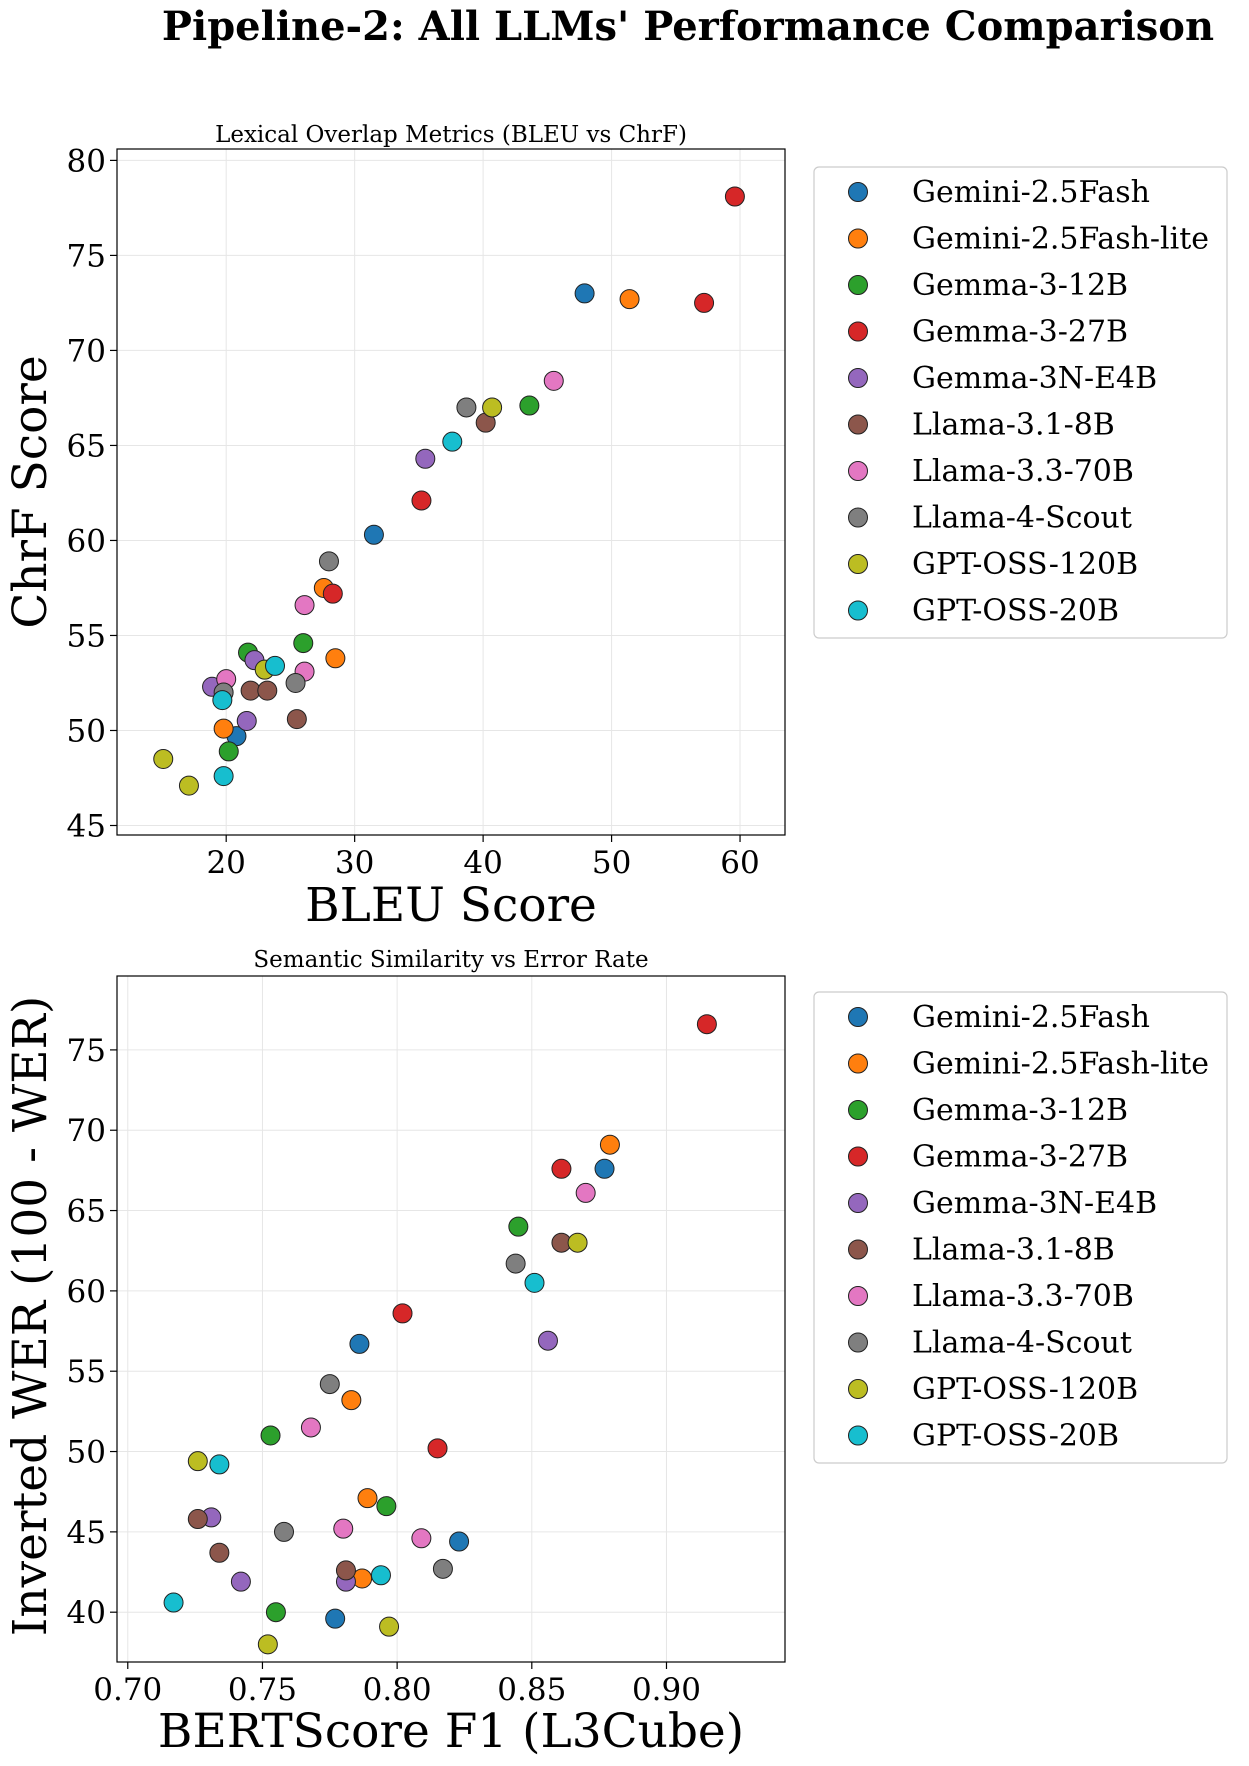 This screenshot has height=1766, width=1249. Describe the element at coordinates (451, 905) in the screenshot. I see `x-axis-label: BLEU Score` at that location.